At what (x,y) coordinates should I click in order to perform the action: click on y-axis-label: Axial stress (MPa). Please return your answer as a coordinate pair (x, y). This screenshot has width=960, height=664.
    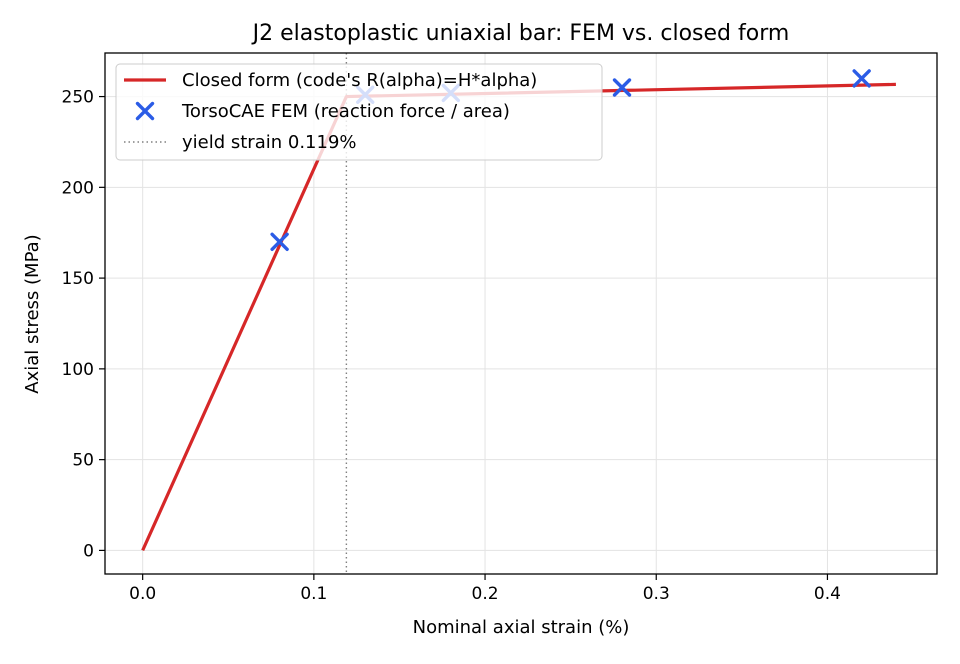
    Looking at the image, I should click on (32, 313).